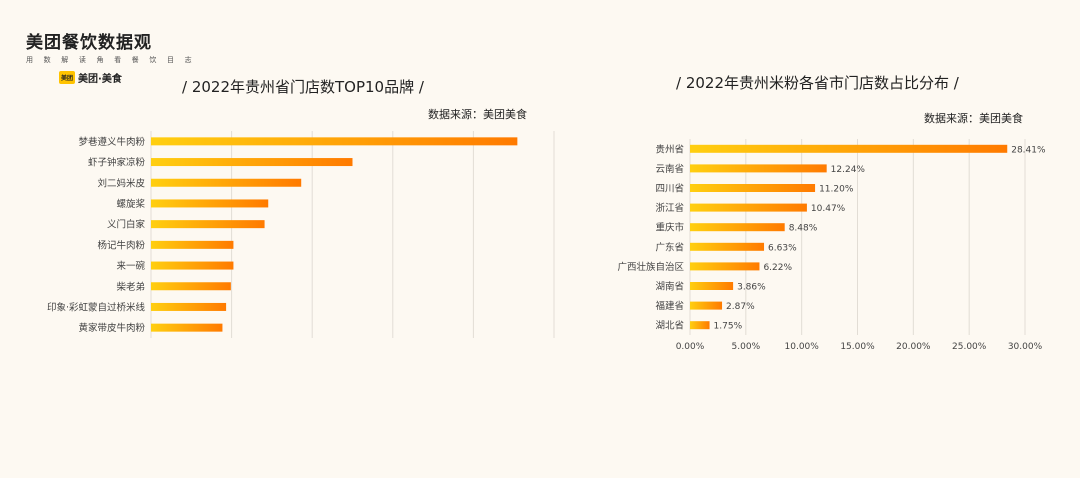  I want to click on x-tick-label: 30.00%, so click(1025, 347).